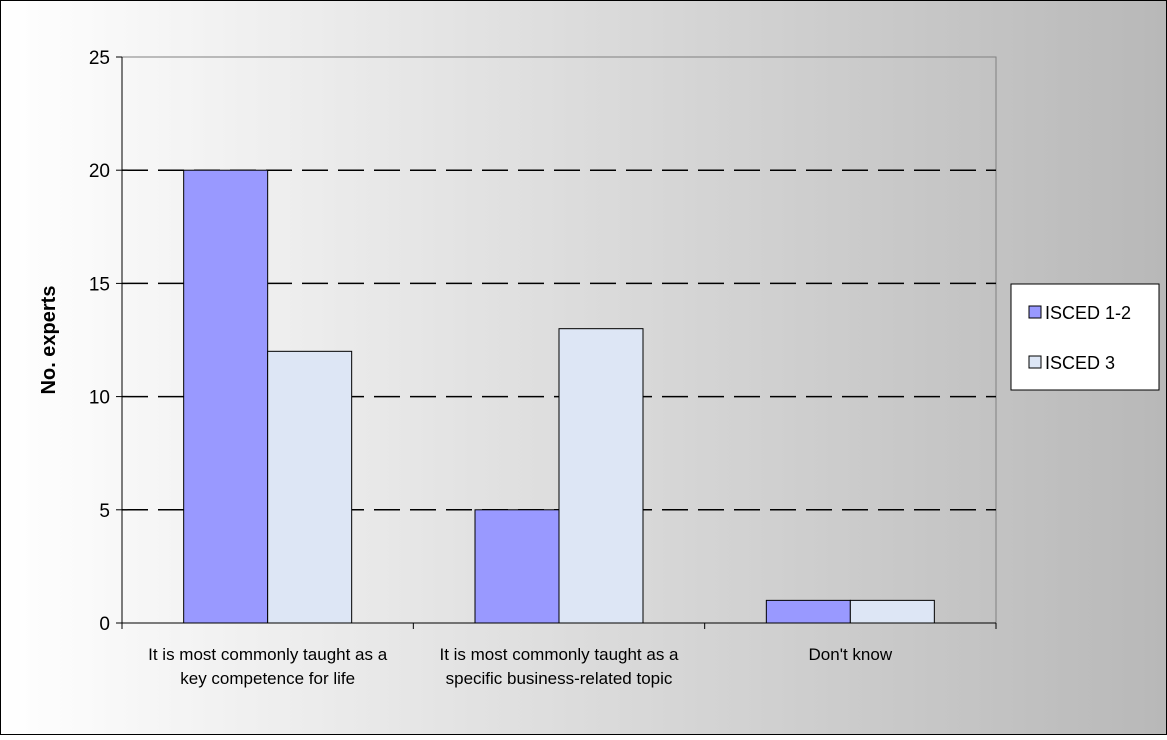 The width and height of the screenshot is (1167, 740). What do you see at coordinates (99, 171) in the screenshot?
I see `y-tick-label: 20` at bounding box center [99, 171].